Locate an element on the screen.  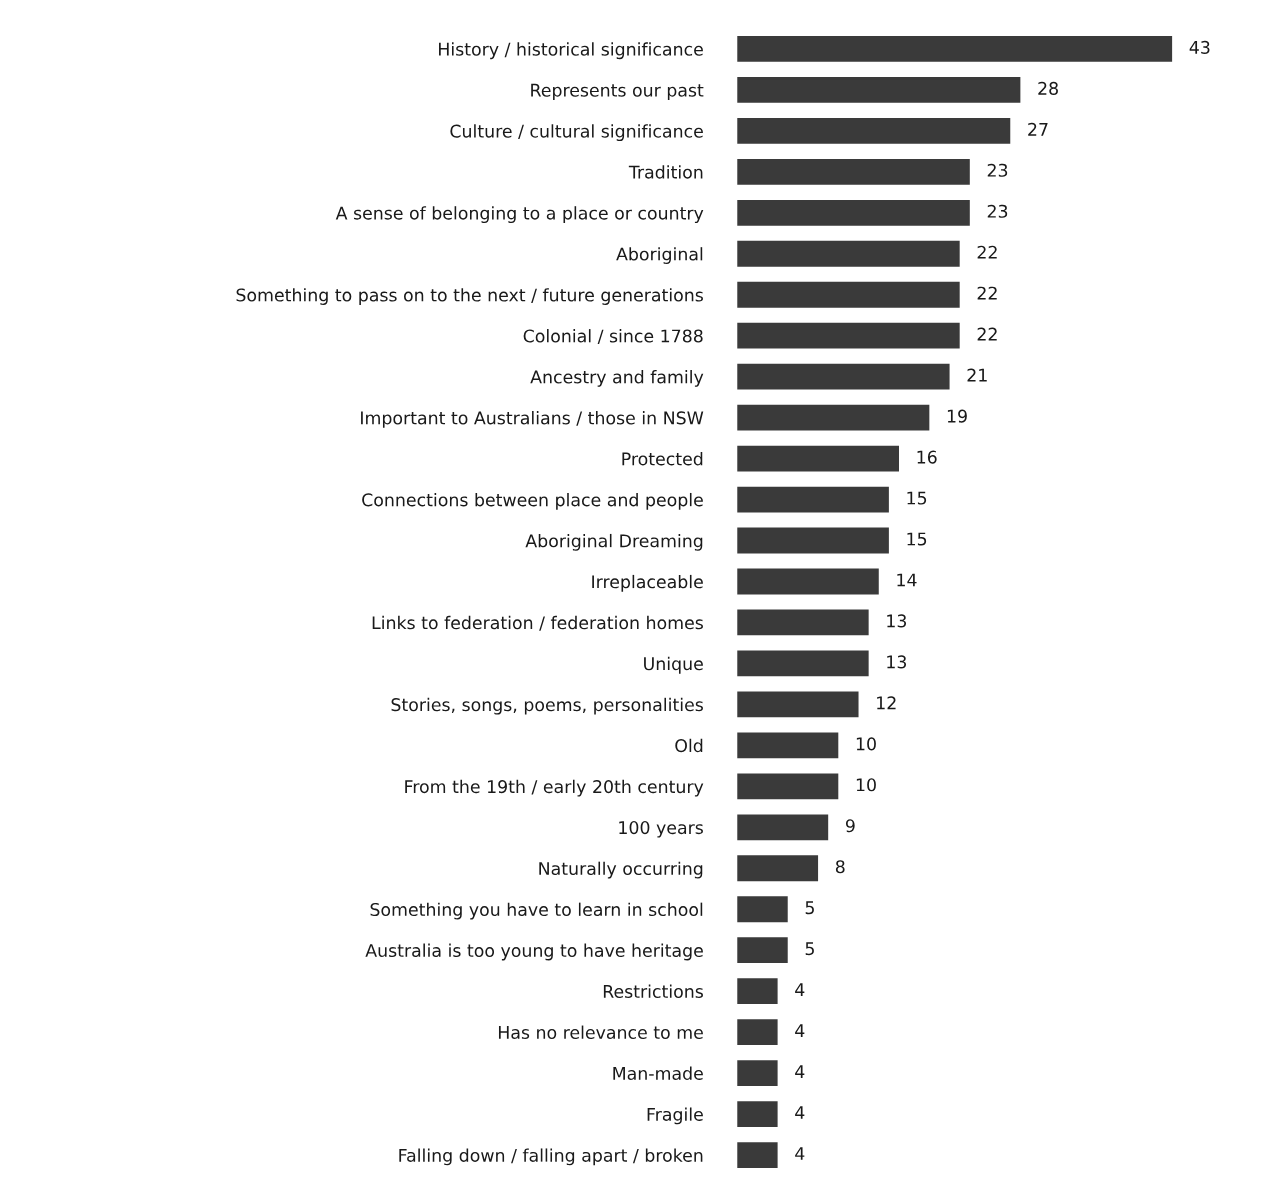
y-tick-label: Stories, songs, poems, personalities is located at coordinates (547, 706).